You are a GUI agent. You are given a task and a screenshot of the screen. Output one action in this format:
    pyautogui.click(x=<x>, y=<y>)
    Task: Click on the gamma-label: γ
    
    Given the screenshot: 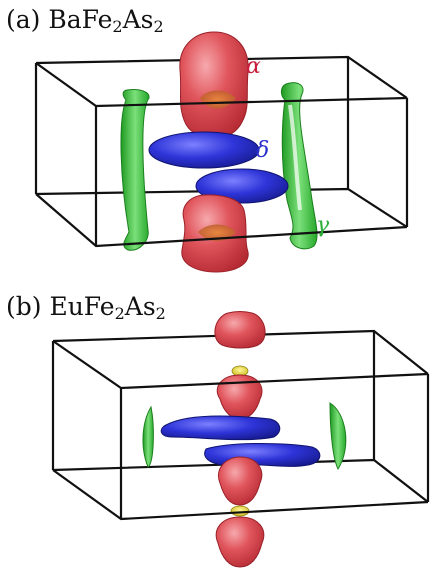 What is the action you would take?
    pyautogui.click(x=323, y=225)
    